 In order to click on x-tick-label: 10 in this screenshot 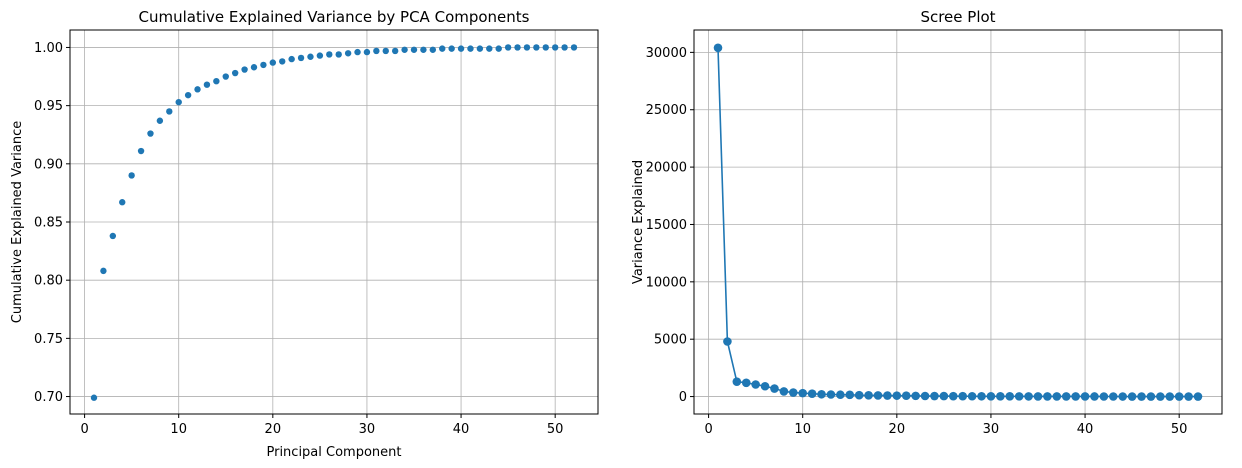, I will do `click(178, 429)`.